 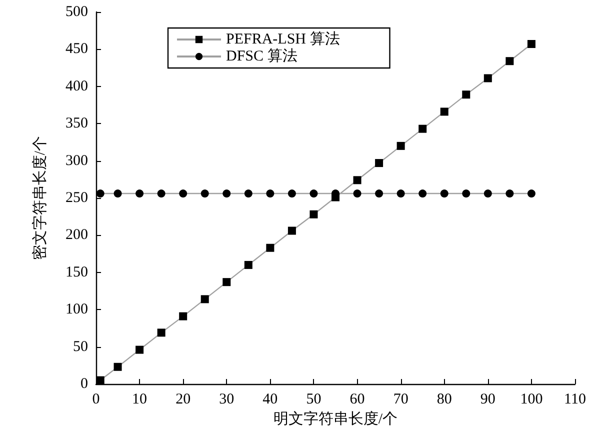 I want to click on y-tick-label: 250, so click(x=77, y=198).